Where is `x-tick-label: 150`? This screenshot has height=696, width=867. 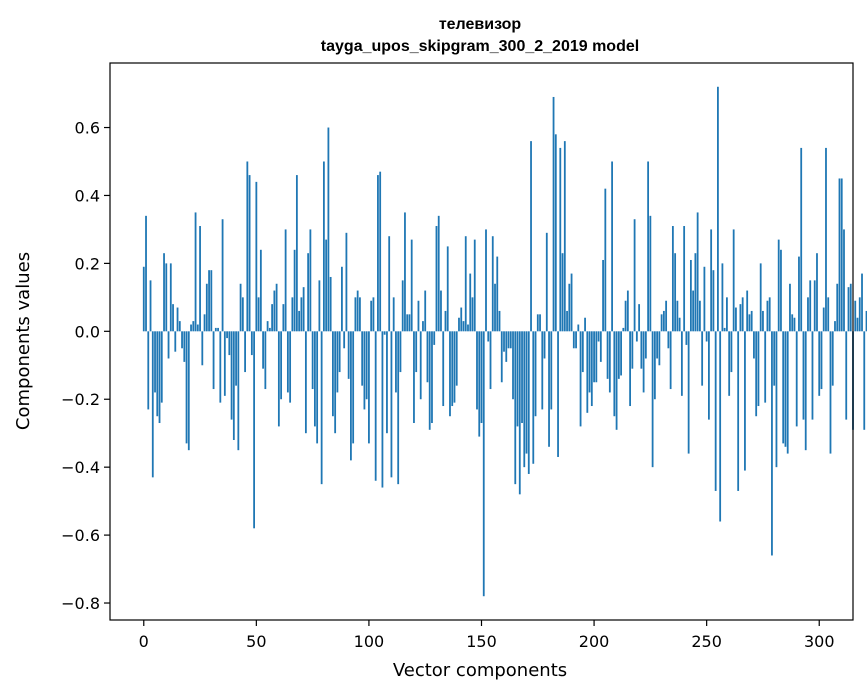 x-tick-label: 150 is located at coordinates (481, 641).